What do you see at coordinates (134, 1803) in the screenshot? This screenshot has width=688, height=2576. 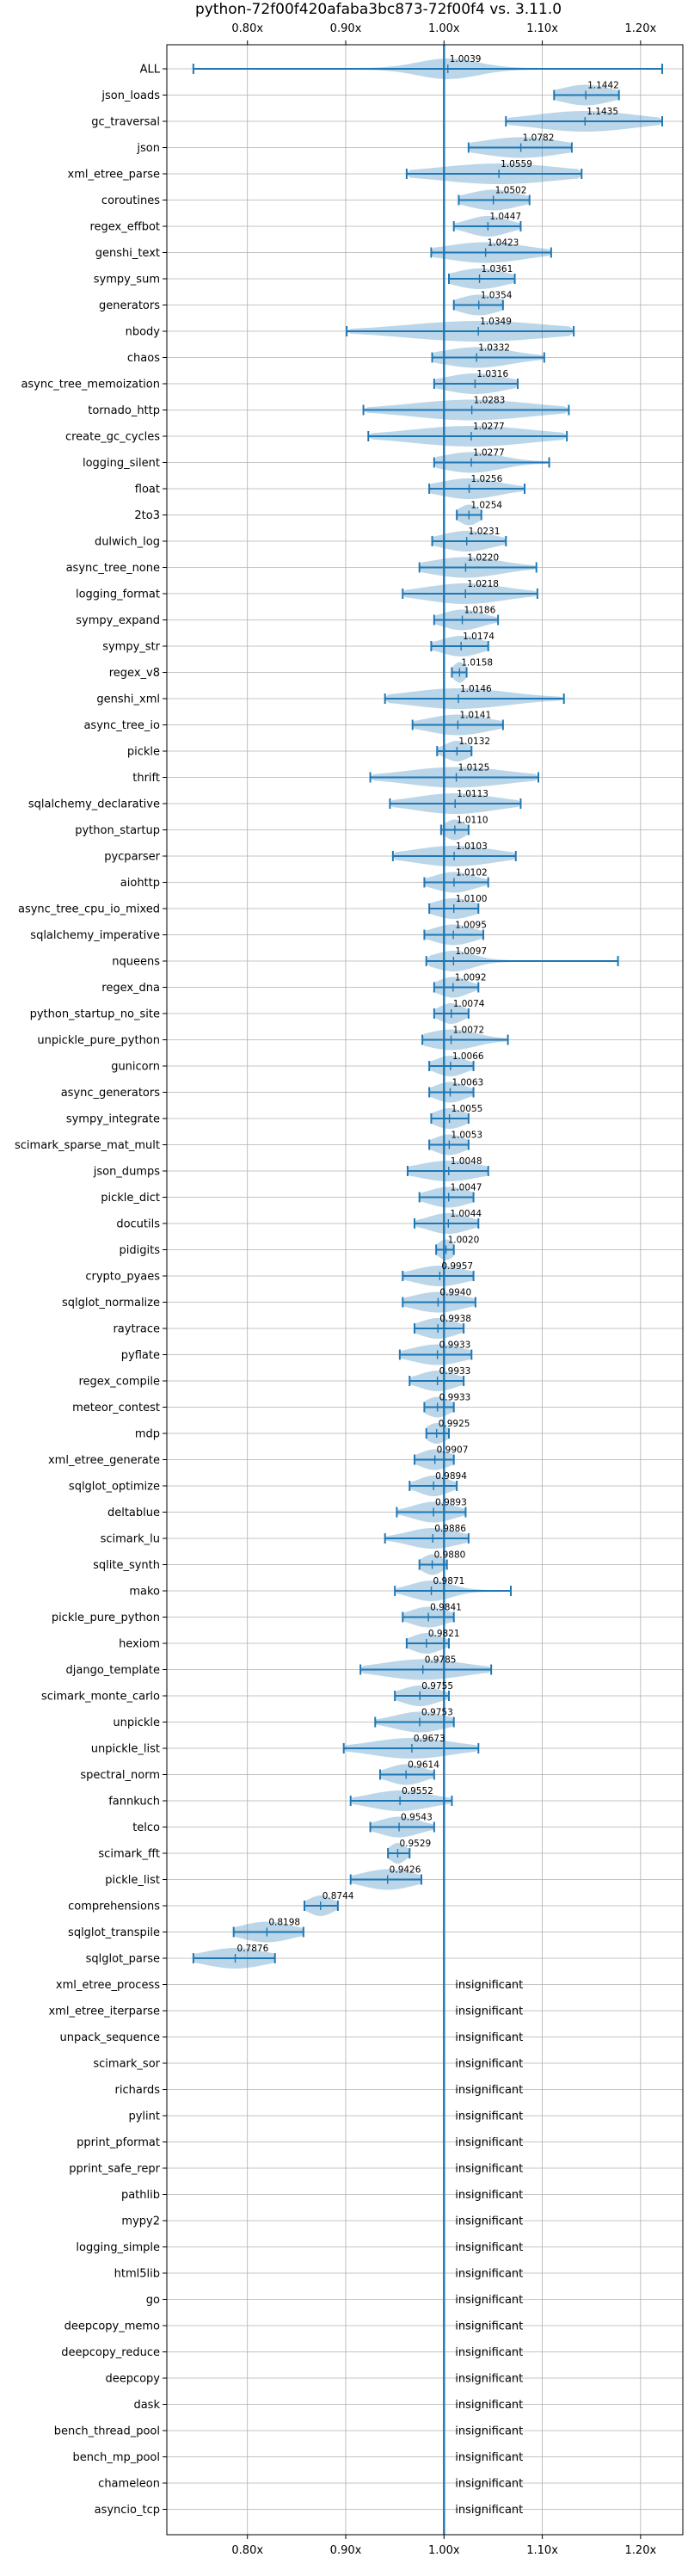 I see `benchmark-label: fannkuch` at bounding box center [134, 1803].